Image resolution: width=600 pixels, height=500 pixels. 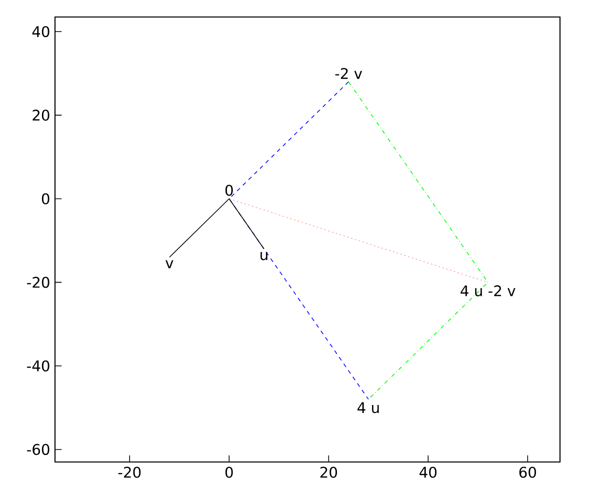 I want to click on annotation: 4 u -2 v, so click(x=488, y=290).